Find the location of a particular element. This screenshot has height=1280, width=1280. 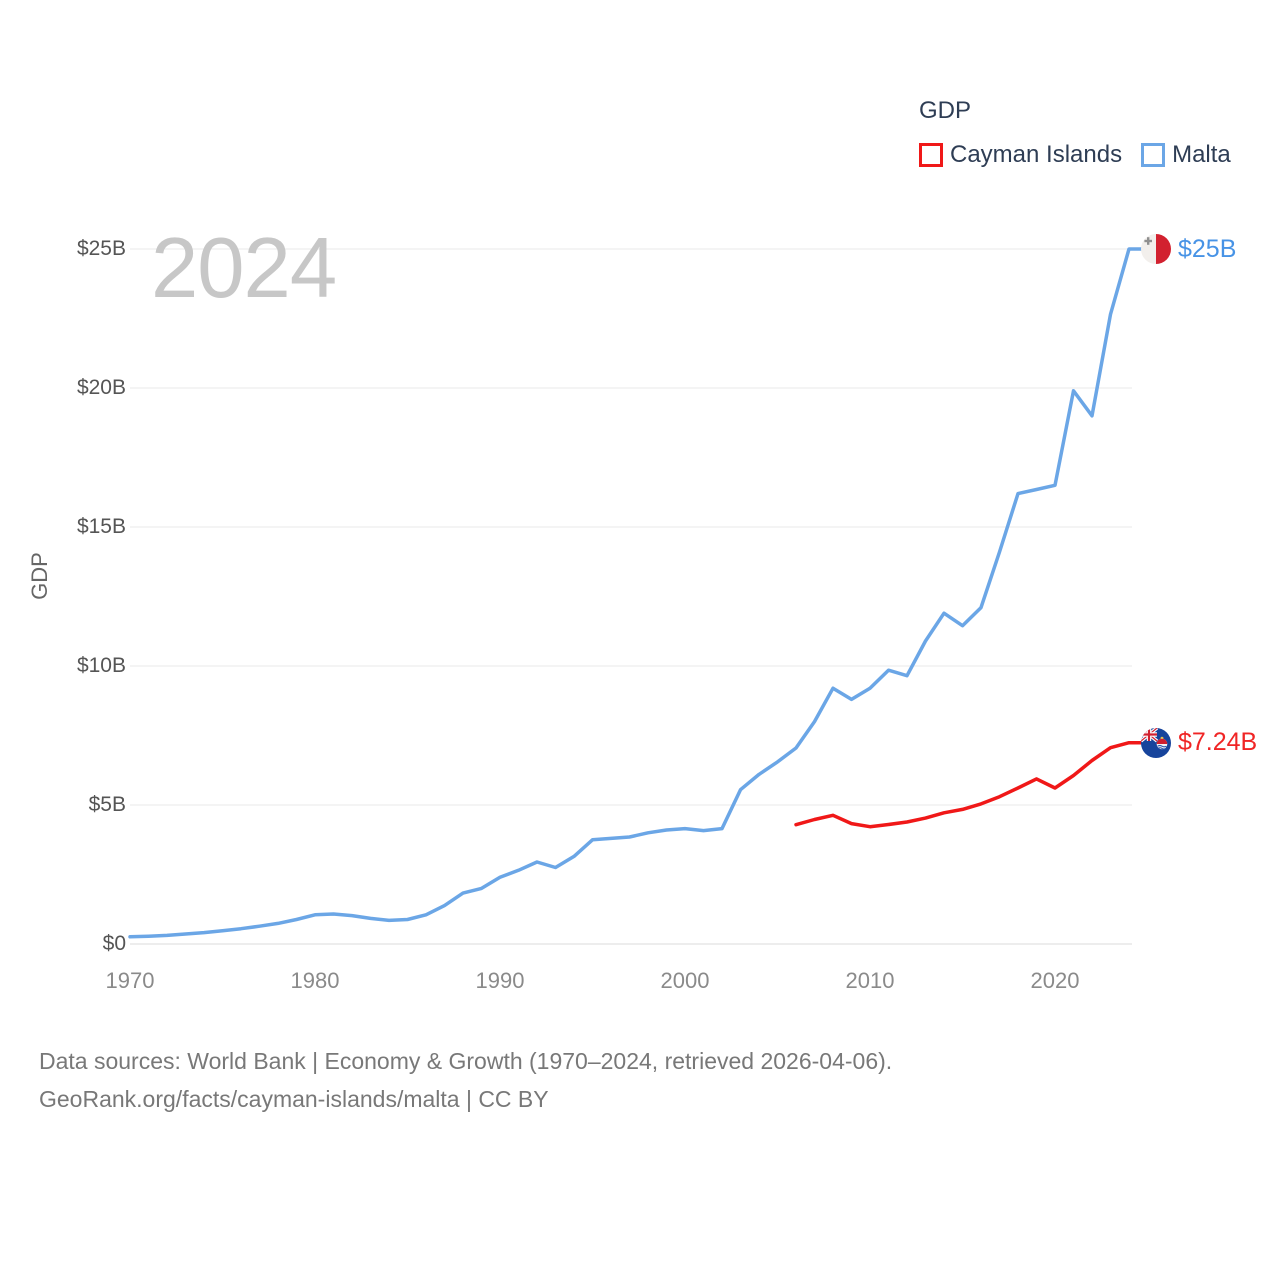

malta-end-value: $25B is located at coordinates (1207, 248).